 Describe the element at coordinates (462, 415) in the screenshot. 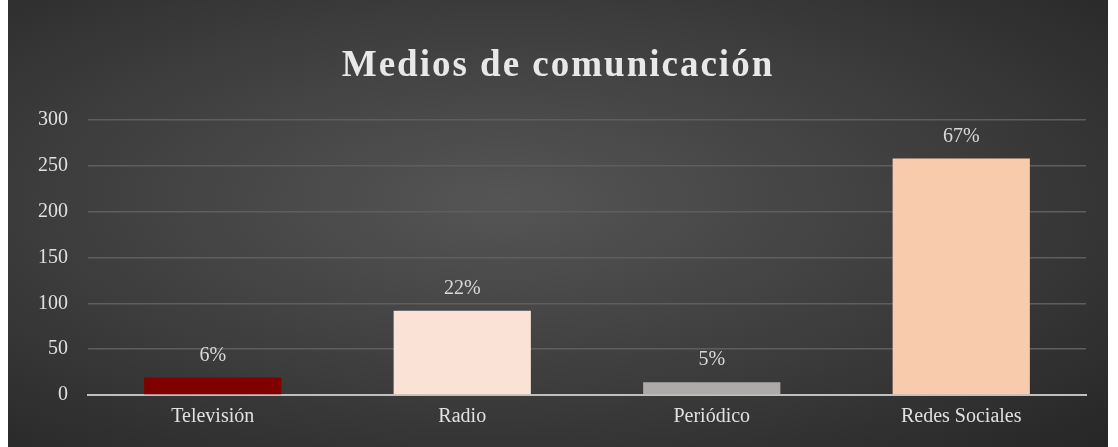

I see `x-tick-label: Radio` at that location.